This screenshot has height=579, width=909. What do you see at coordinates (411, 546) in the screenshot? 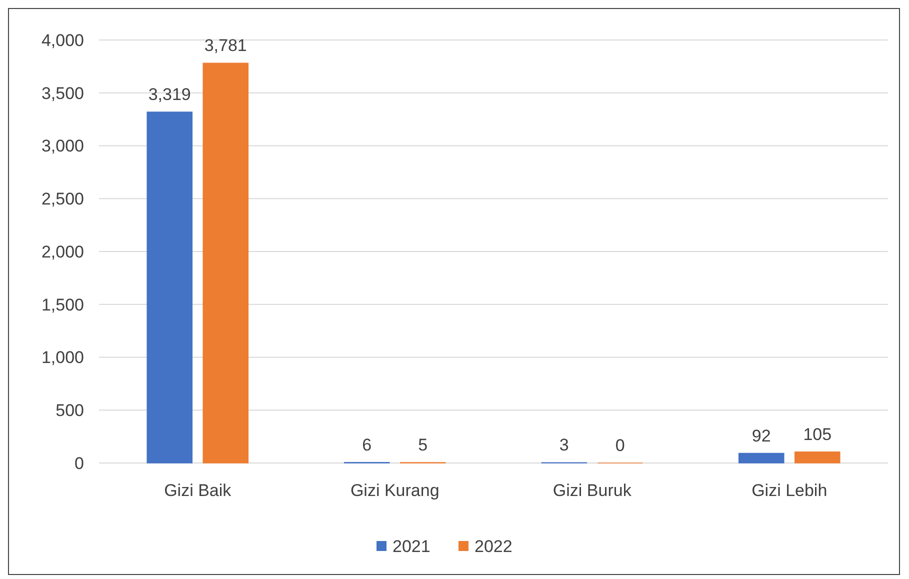
I see `legend-label: 2021` at bounding box center [411, 546].